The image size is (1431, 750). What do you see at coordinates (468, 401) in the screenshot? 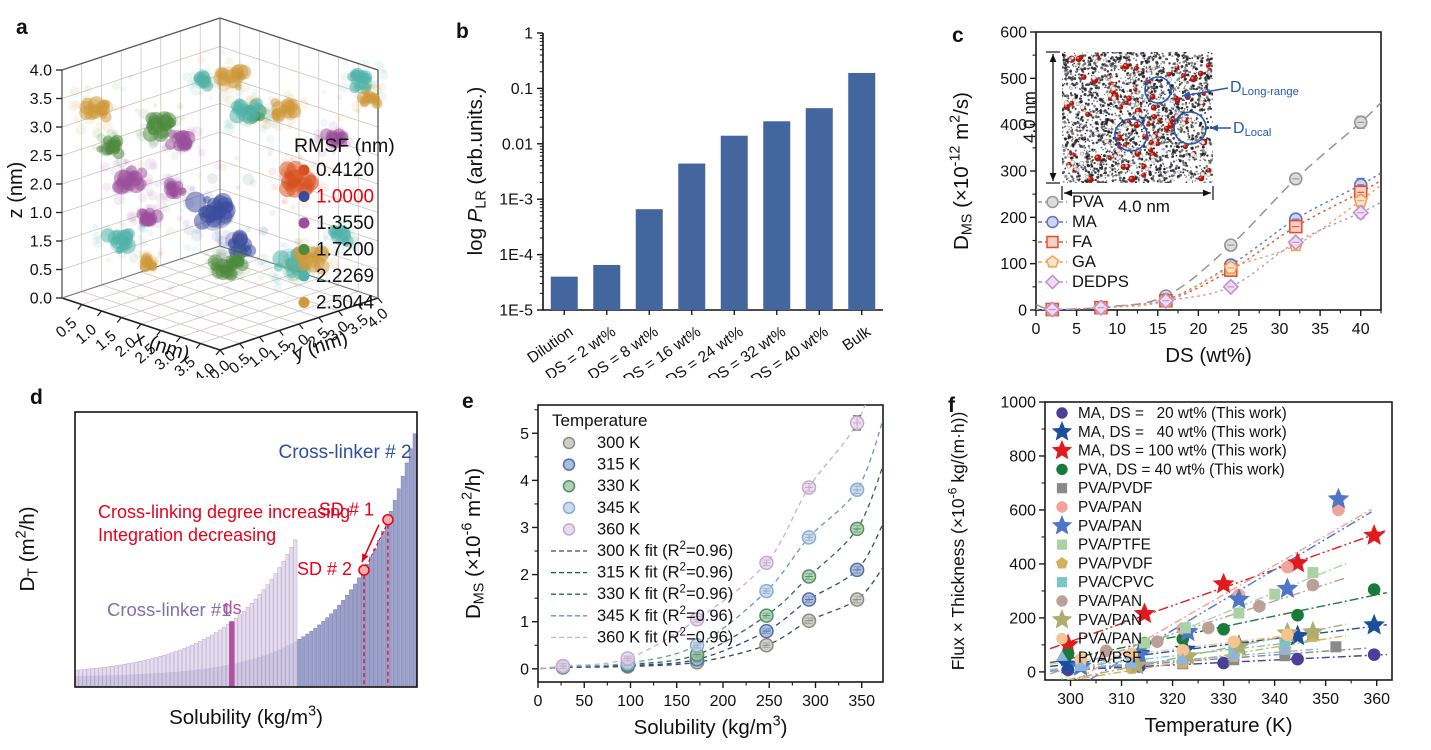
I see `panel-e-label: e` at bounding box center [468, 401].